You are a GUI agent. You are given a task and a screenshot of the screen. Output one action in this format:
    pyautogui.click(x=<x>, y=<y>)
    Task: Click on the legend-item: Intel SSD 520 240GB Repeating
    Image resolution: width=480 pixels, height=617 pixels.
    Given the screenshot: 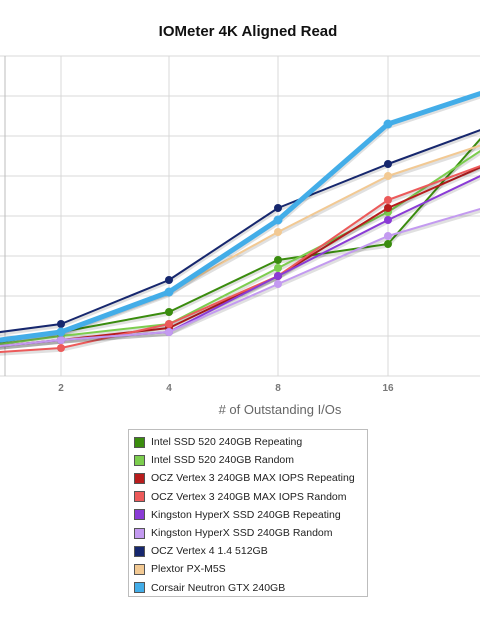 What is the action you would take?
    pyautogui.click(x=248, y=442)
    